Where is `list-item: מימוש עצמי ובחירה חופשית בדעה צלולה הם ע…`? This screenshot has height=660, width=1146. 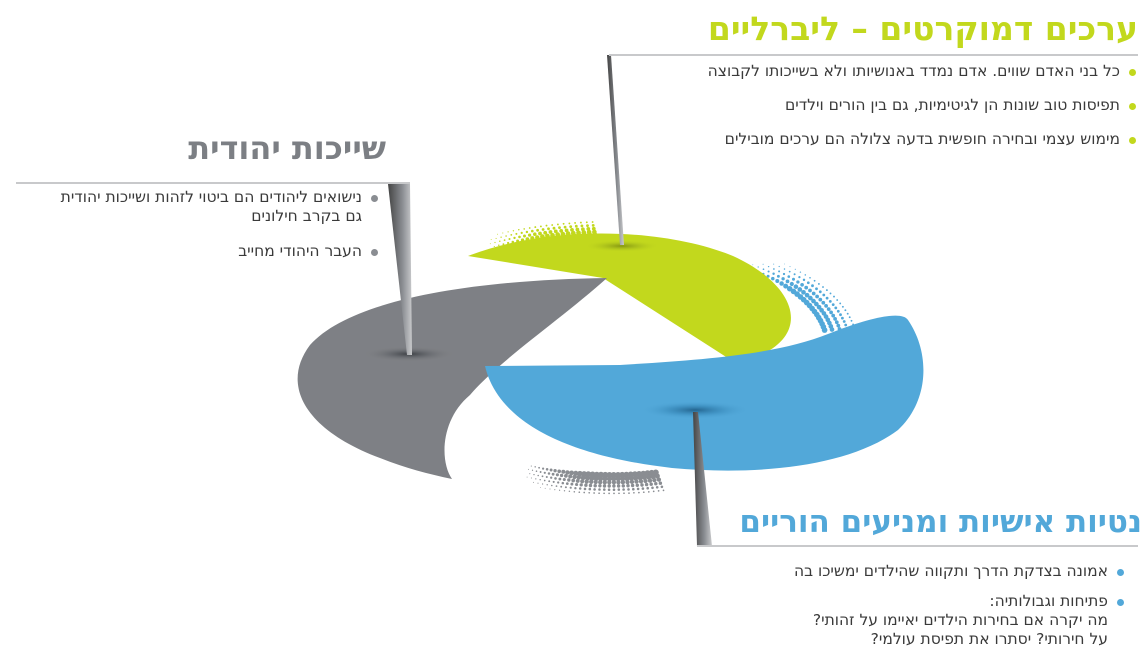
list-item: מימוש עצמי ובחירה חופשית בדעה צלולה הם ע… is located at coordinates (923, 139).